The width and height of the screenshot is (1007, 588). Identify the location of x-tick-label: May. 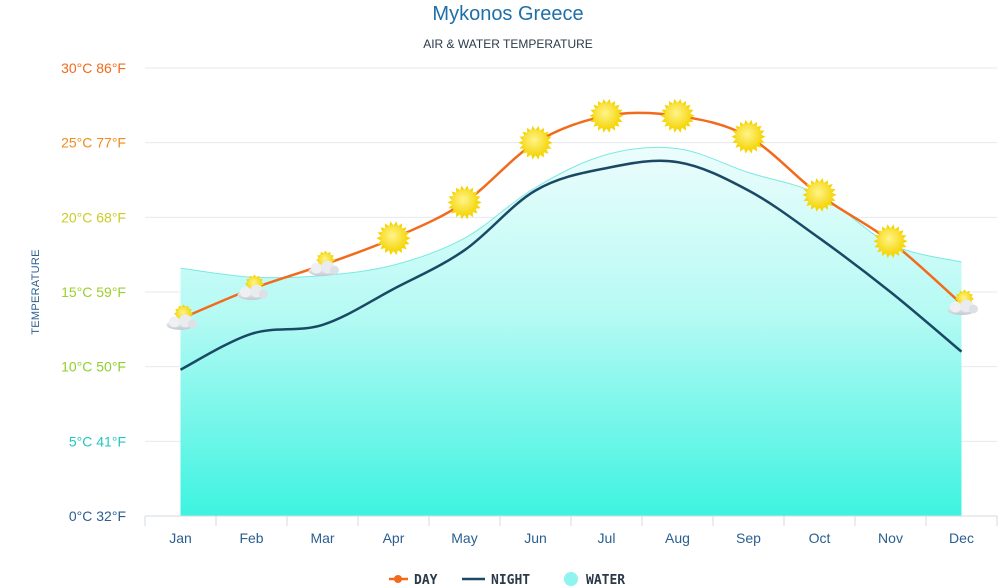
(464, 538).